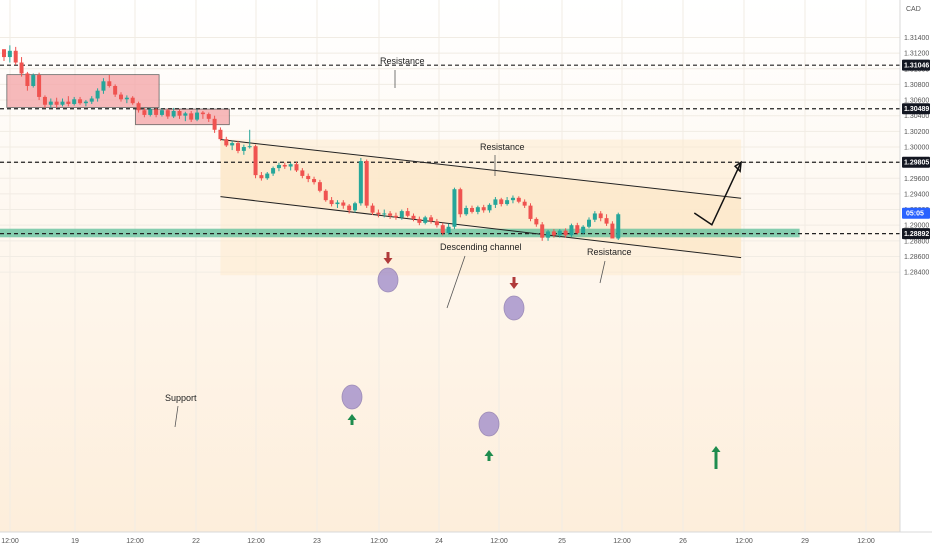  I want to click on price-tick-label: 1.31400, so click(916, 38).